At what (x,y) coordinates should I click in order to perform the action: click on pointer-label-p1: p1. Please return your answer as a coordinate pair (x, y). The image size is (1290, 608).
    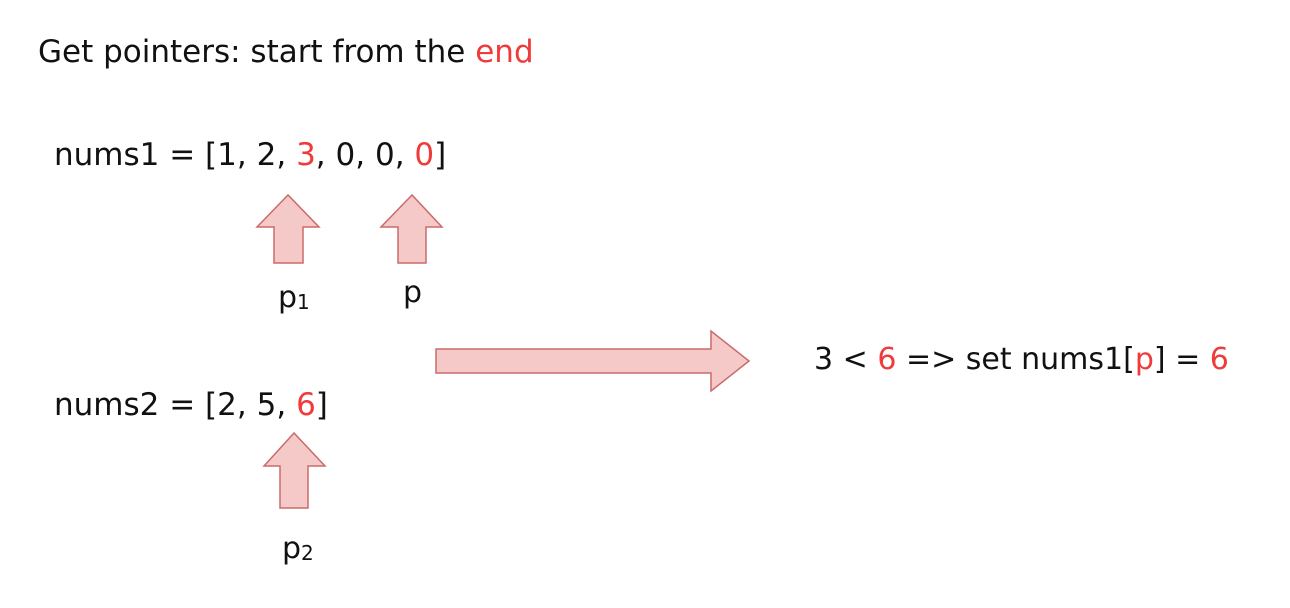
    Looking at the image, I should click on (294, 298).